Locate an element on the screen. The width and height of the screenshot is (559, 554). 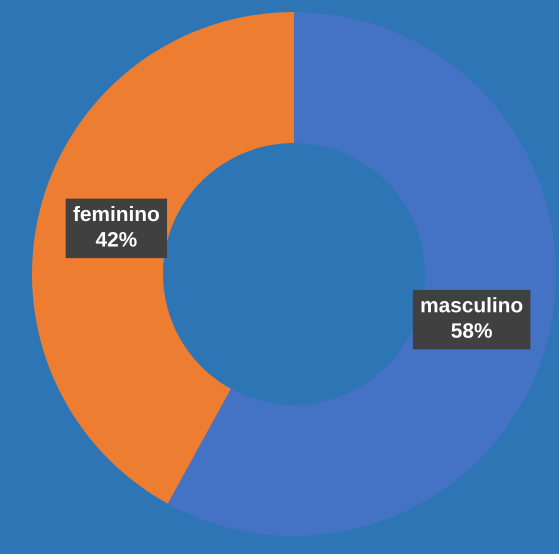
data-label: 42% is located at coordinates (116, 239).